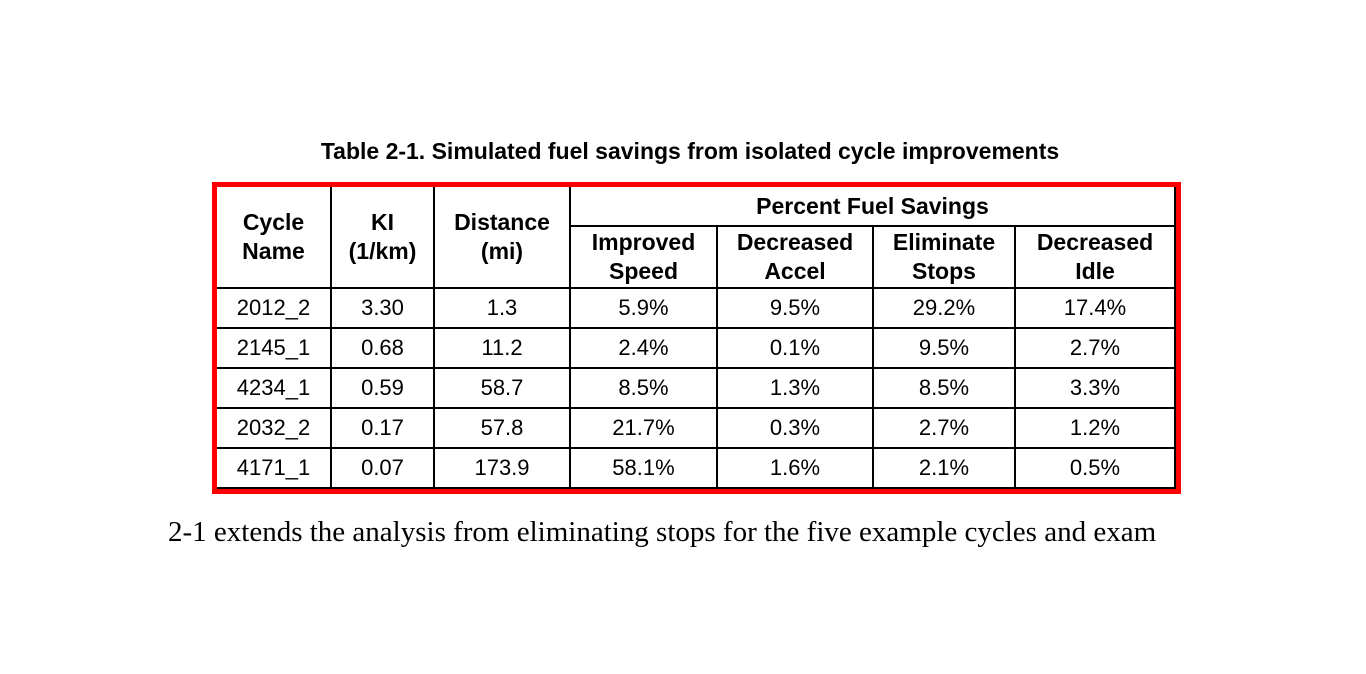 The width and height of the screenshot is (1366, 674). What do you see at coordinates (382, 388) in the screenshot?
I see `cell-ki: 0.59` at bounding box center [382, 388].